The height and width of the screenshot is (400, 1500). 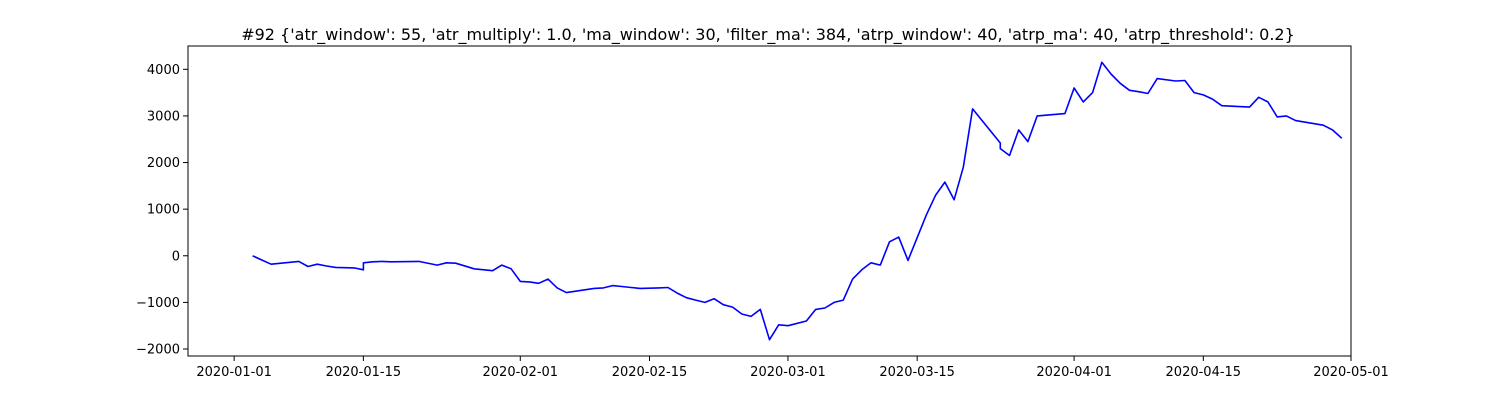 What do you see at coordinates (176, 256) in the screenshot?
I see `y-tick-label: 0` at bounding box center [176, 256].